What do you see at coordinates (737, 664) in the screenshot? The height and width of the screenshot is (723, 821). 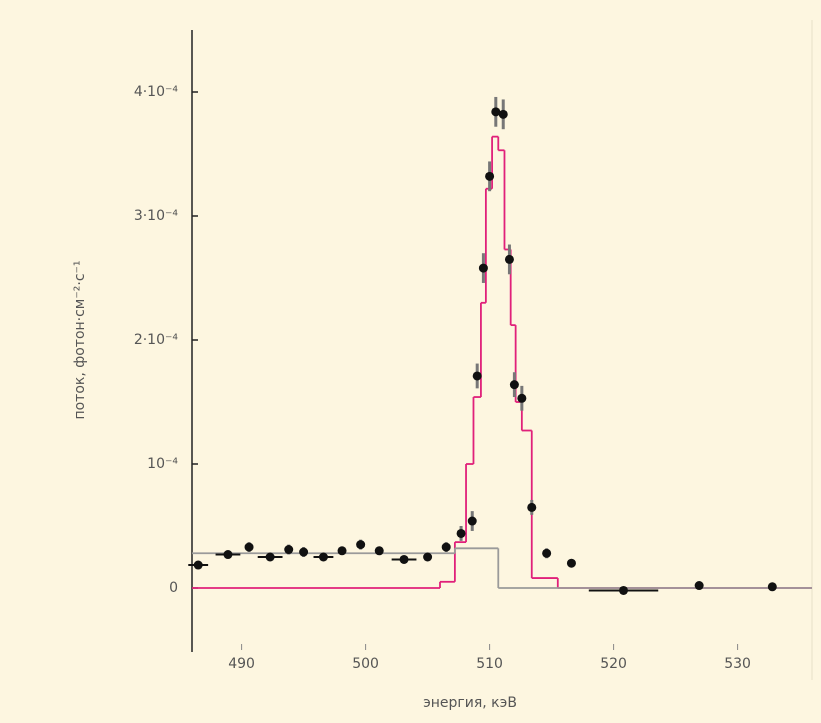 I see `x-tick-label: 530` at bounding box center [737, 664].